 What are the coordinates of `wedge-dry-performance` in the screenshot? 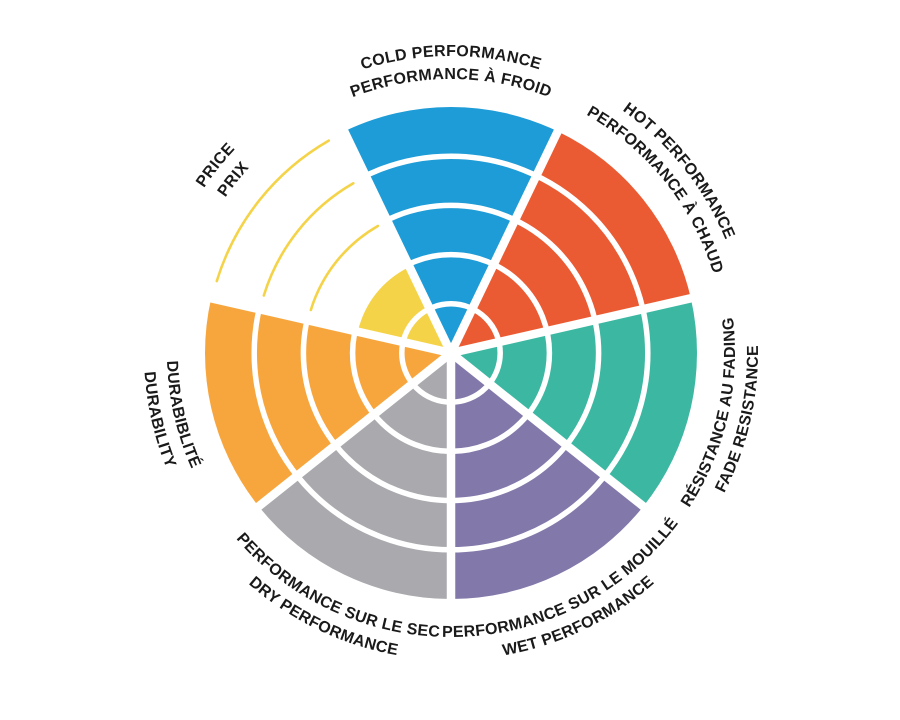 It's located at (354, 476).